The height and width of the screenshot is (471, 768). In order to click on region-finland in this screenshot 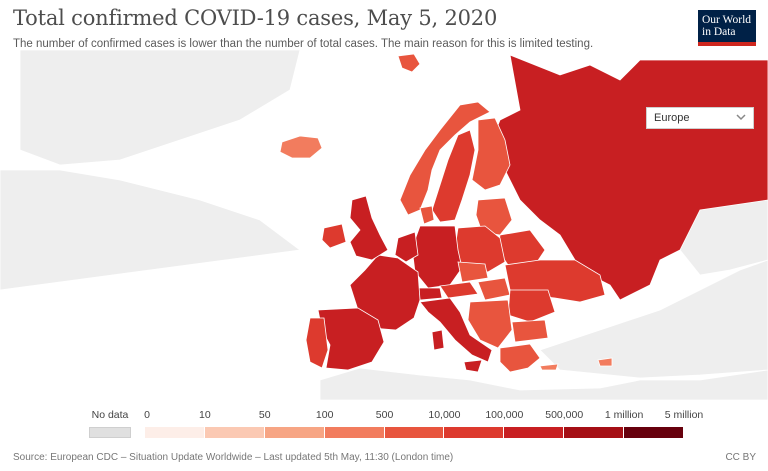, I will do `click(491, 154)`.